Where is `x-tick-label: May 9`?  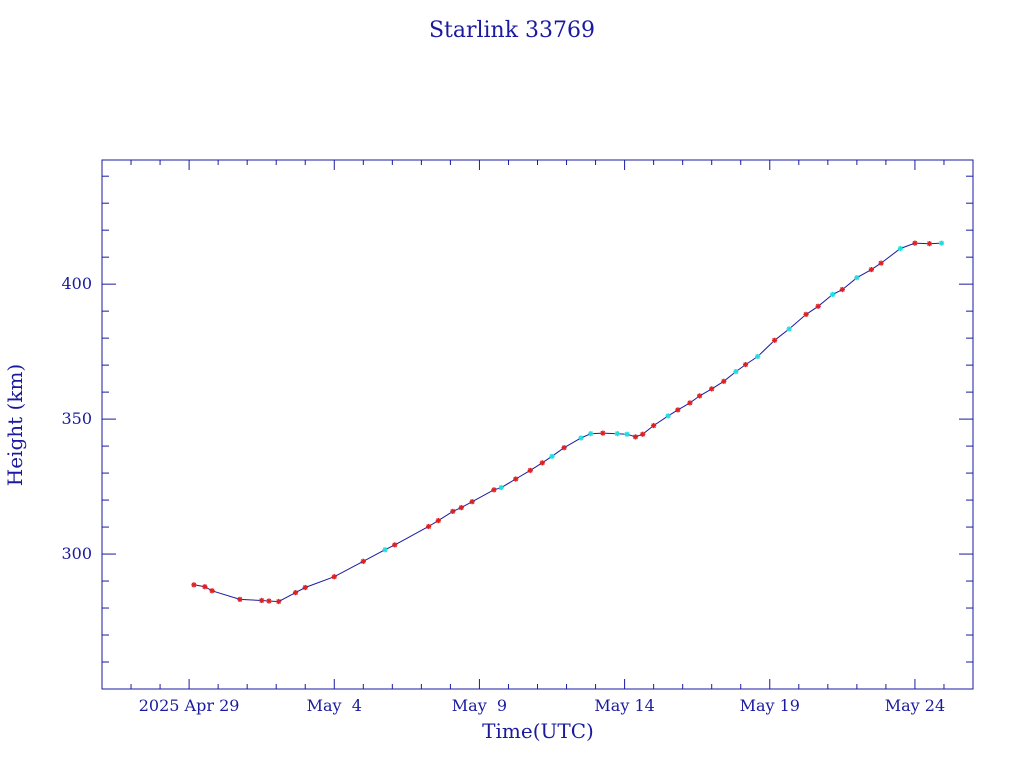
x-tick-label: May 9 is located at coordinates (479, 705).